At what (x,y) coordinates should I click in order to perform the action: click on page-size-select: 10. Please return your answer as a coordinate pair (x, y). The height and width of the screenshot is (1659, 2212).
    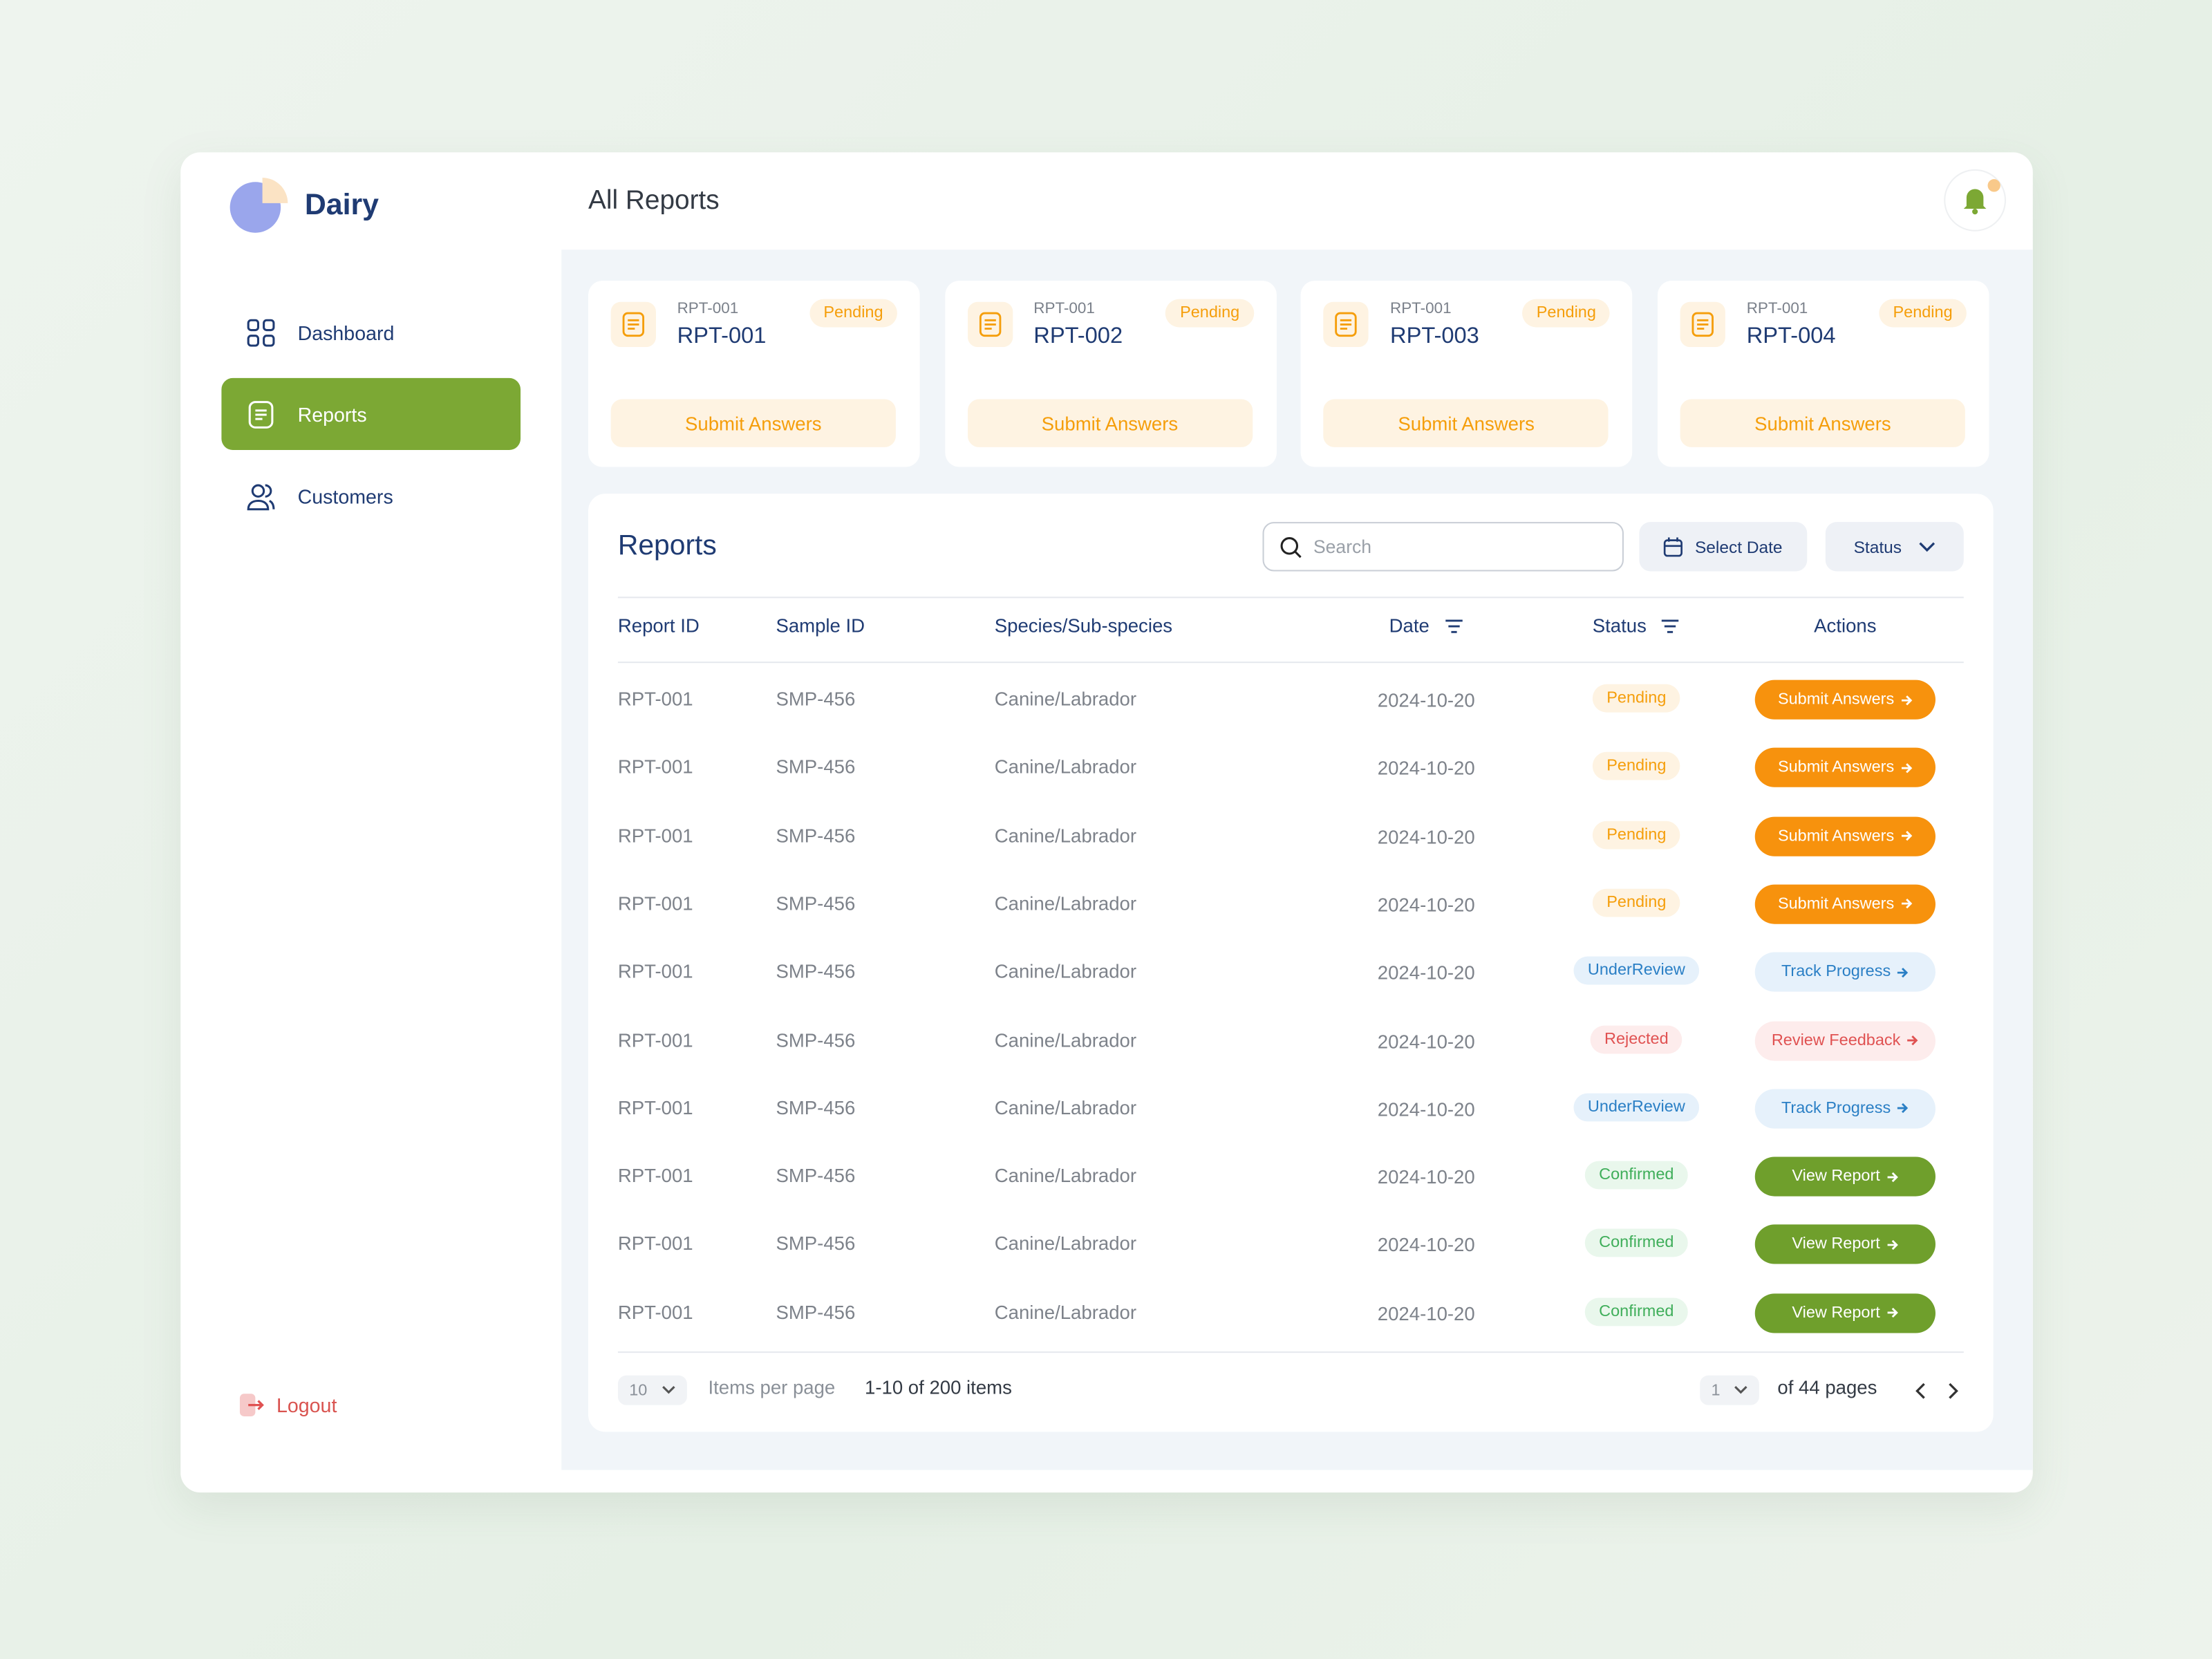
    Looking at the image, I should click on (652, 1390).